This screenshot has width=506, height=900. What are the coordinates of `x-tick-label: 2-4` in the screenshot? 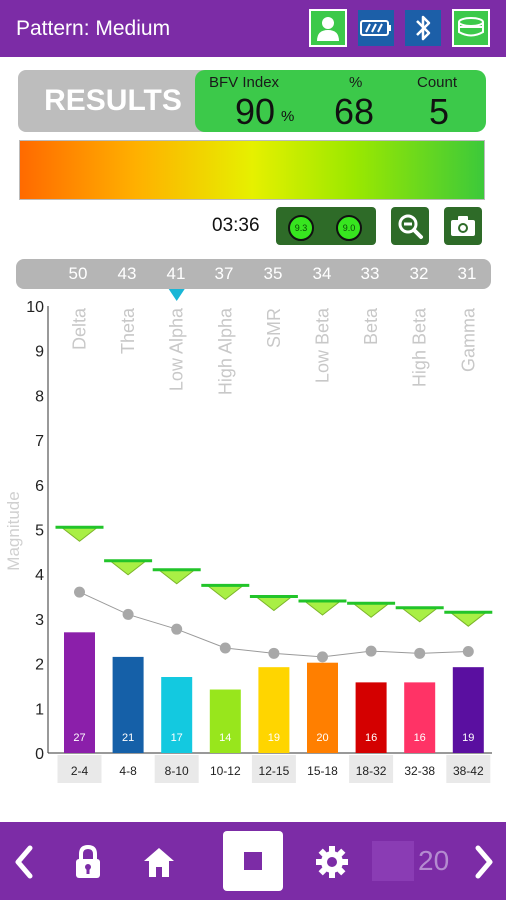 It's located at (80, 771).